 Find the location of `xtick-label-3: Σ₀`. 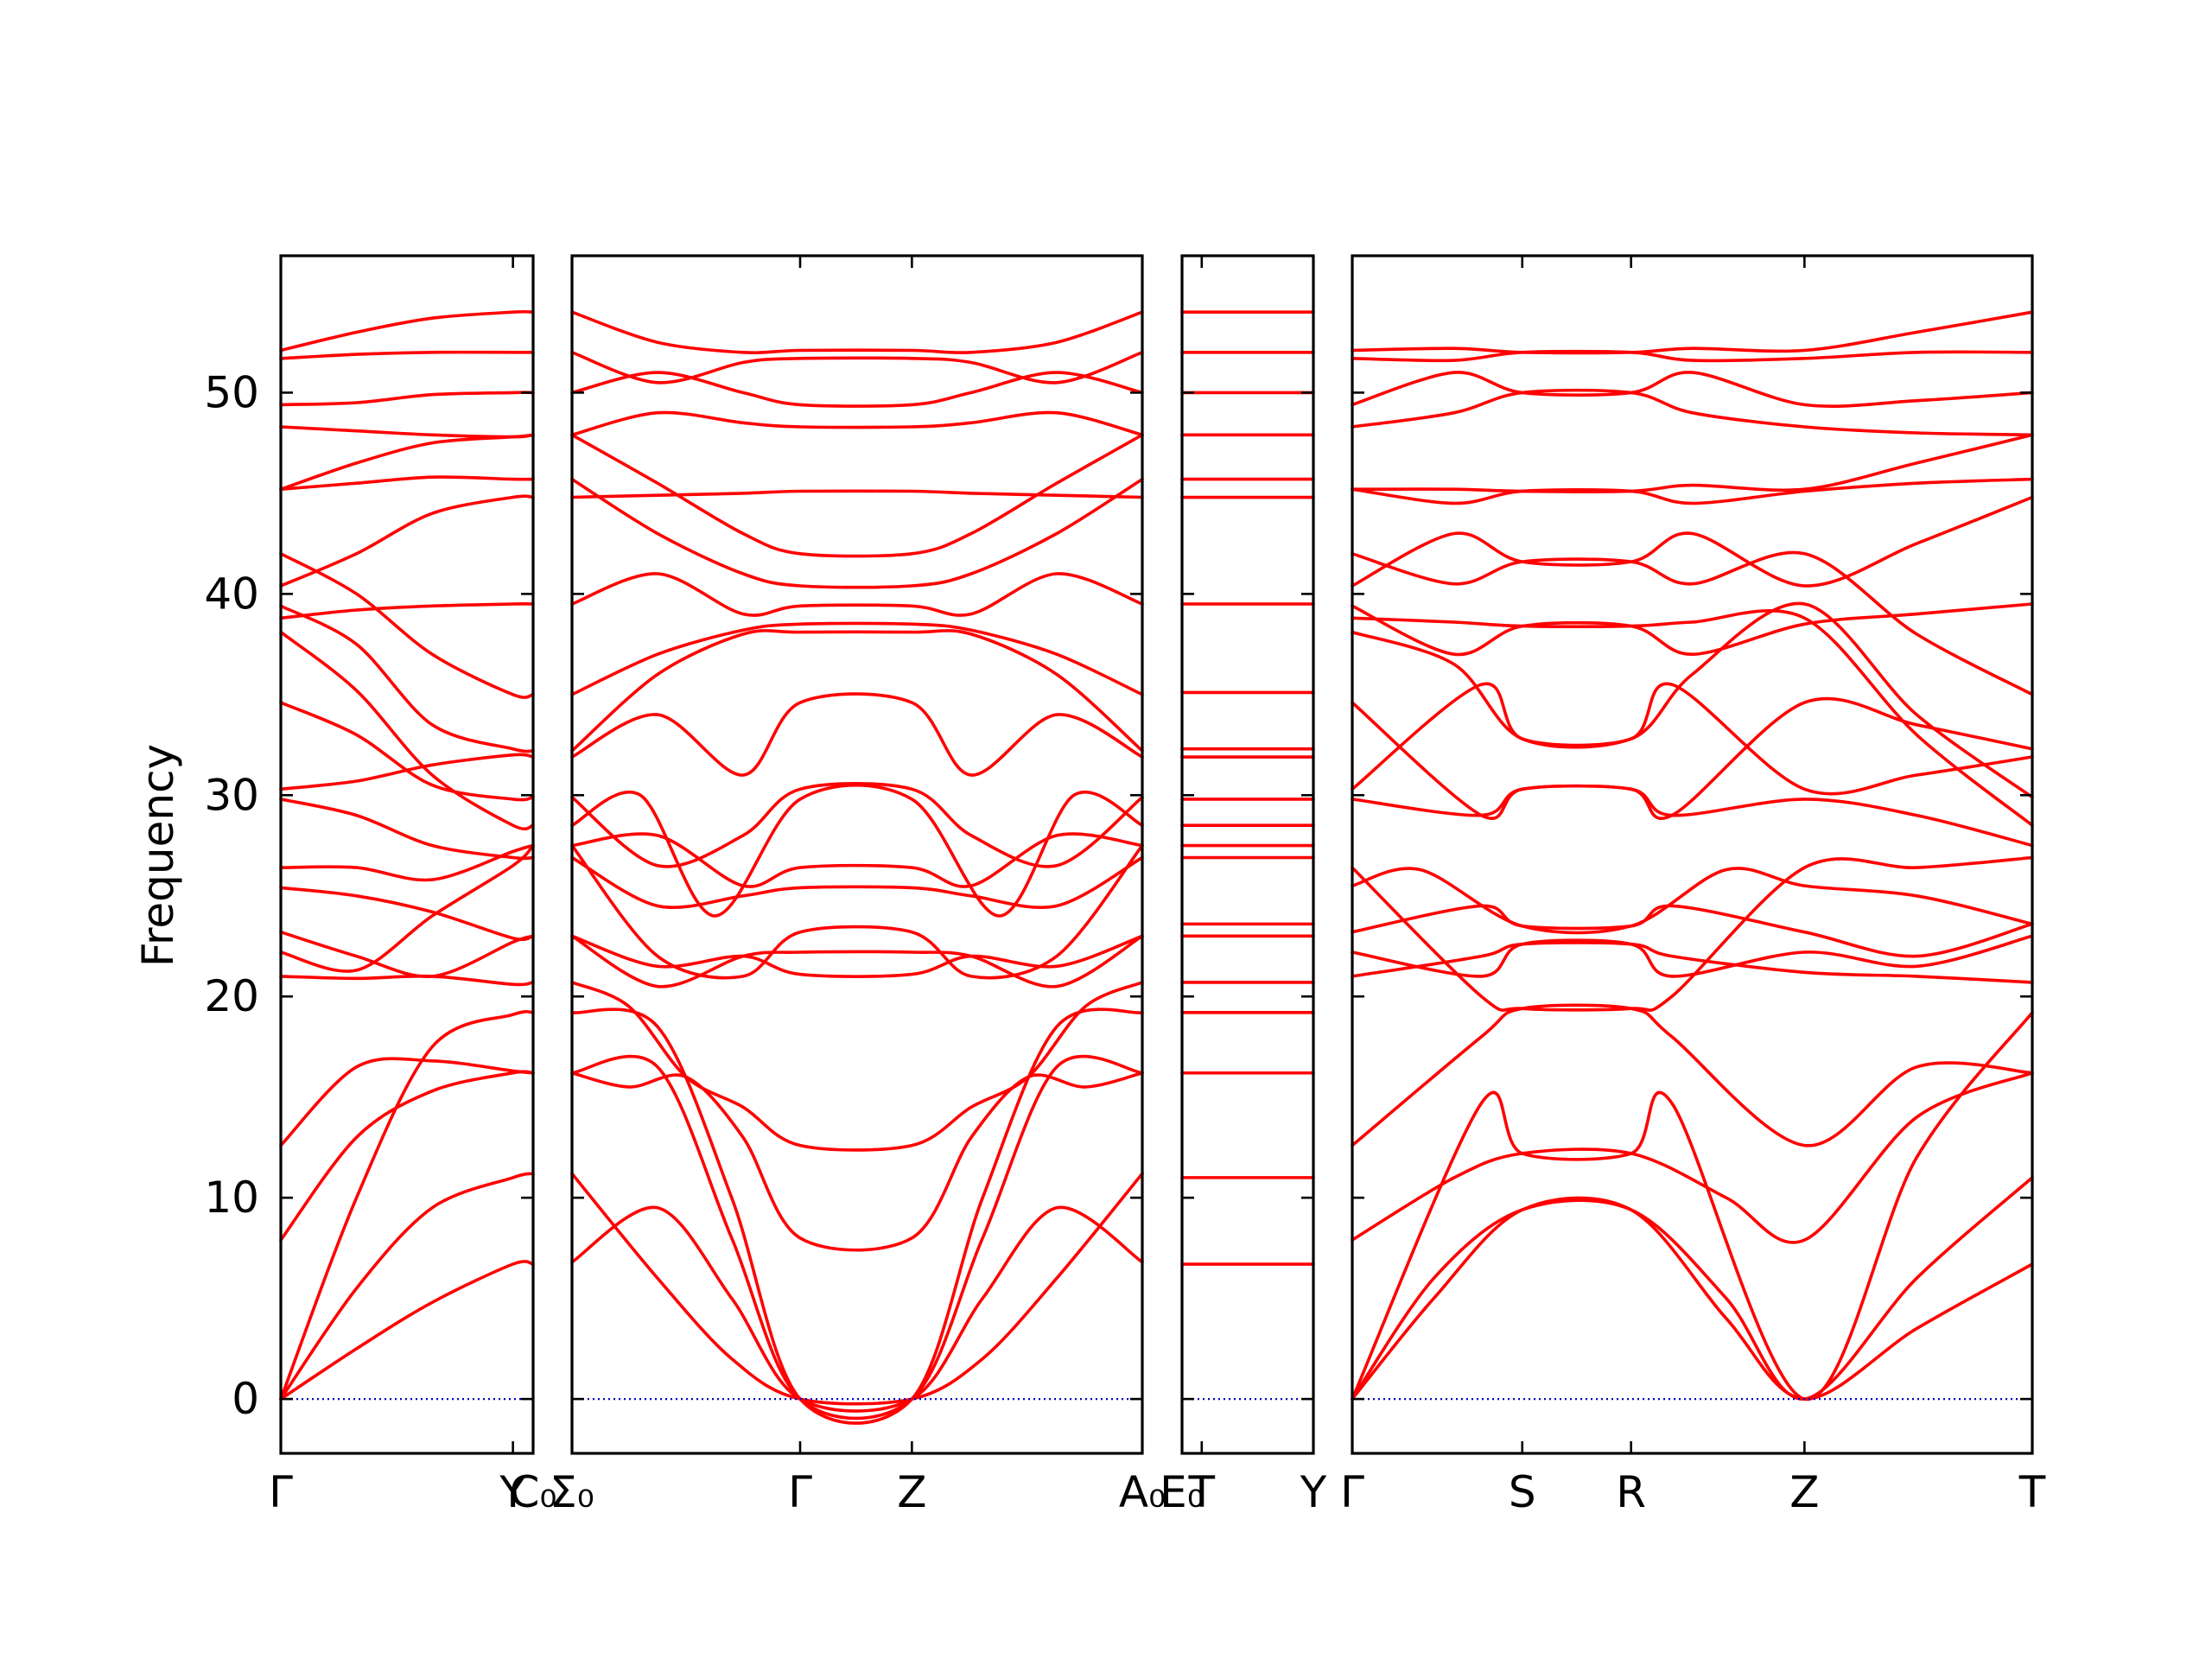

xtick-label-3: Σ₀ is located at coordinates (572, 1492).